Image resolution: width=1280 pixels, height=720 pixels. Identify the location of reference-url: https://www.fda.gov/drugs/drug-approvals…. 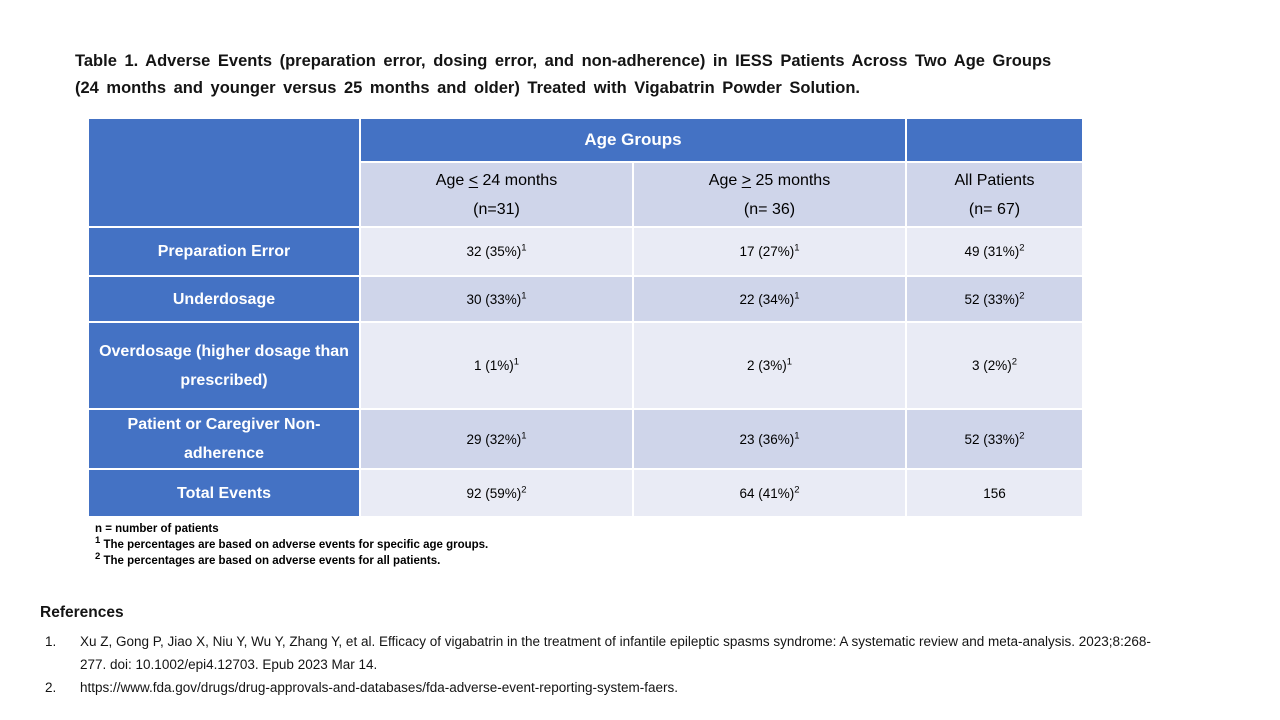
(379, 687).